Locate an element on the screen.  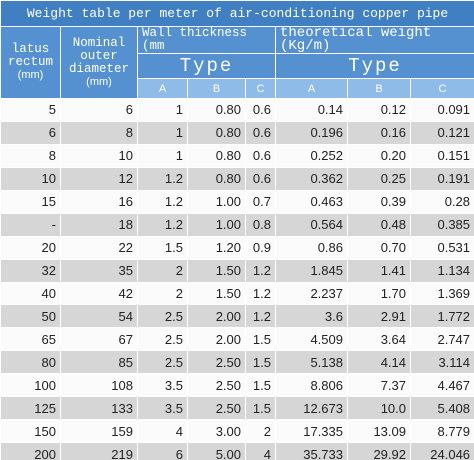
table-row: 20 22 1.5 1.20 0.9 0.86 0.70 0.531 is located at coordinates (237, 247).